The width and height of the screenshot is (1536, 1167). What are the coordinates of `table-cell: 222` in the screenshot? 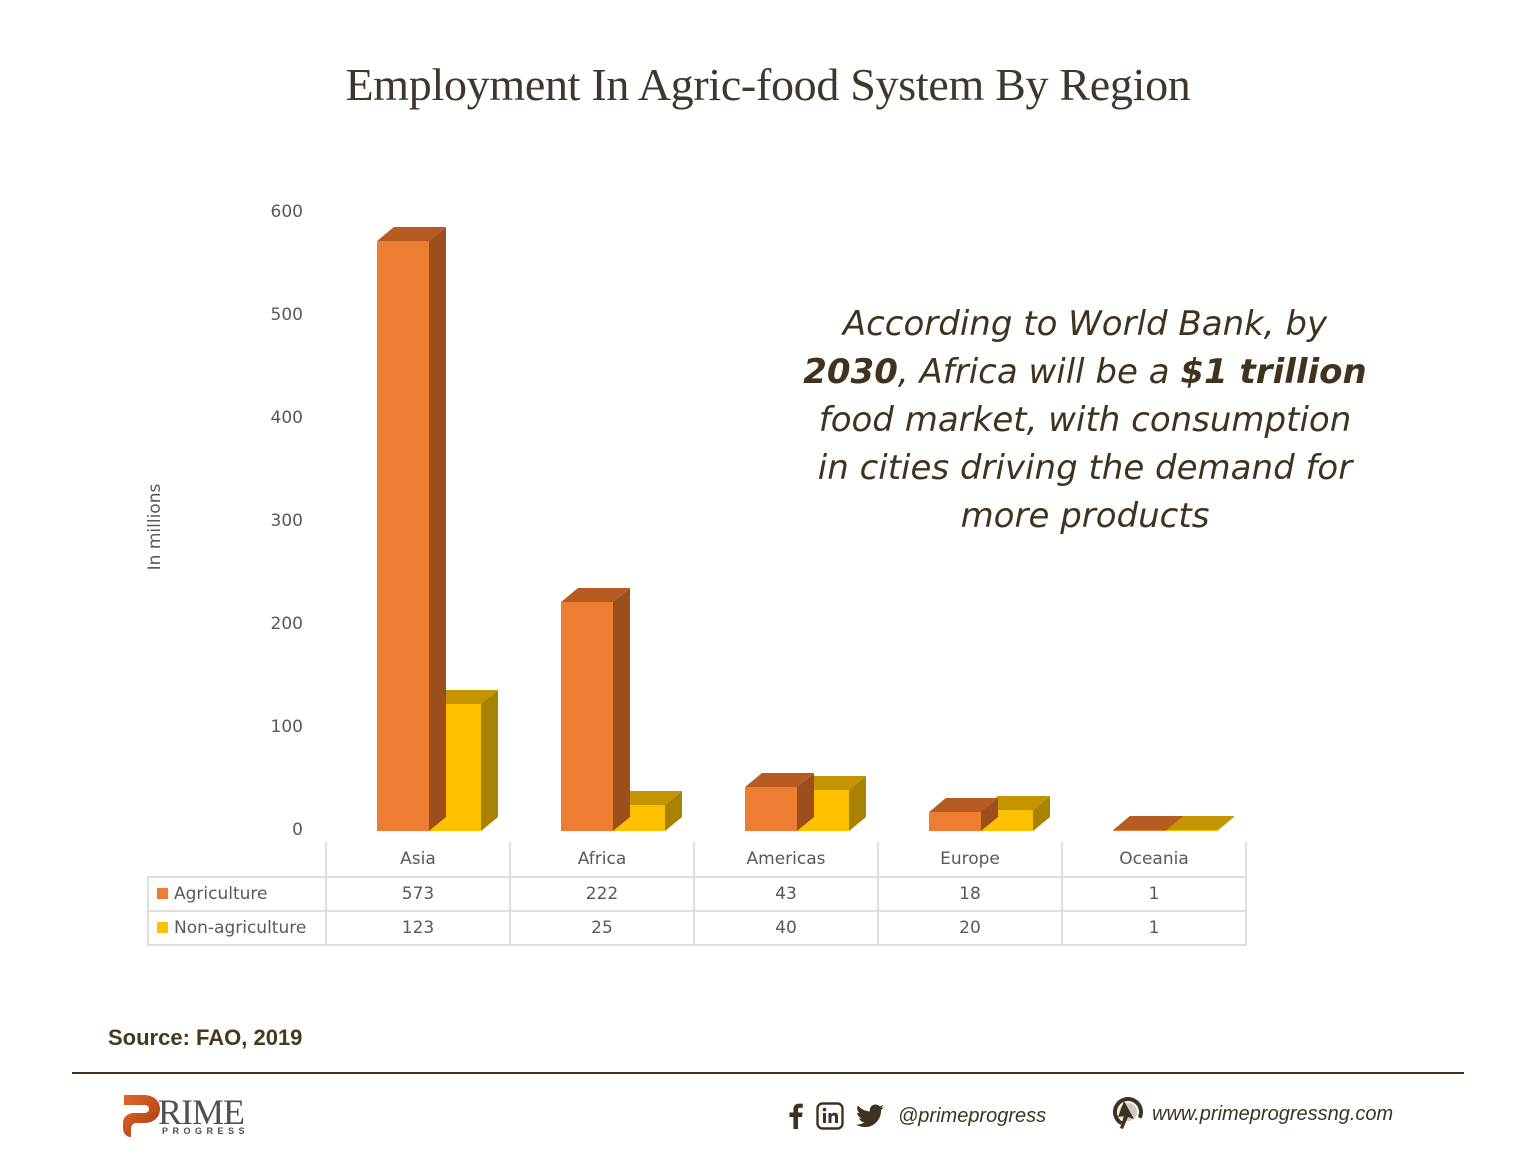 It's located at (602, 894).